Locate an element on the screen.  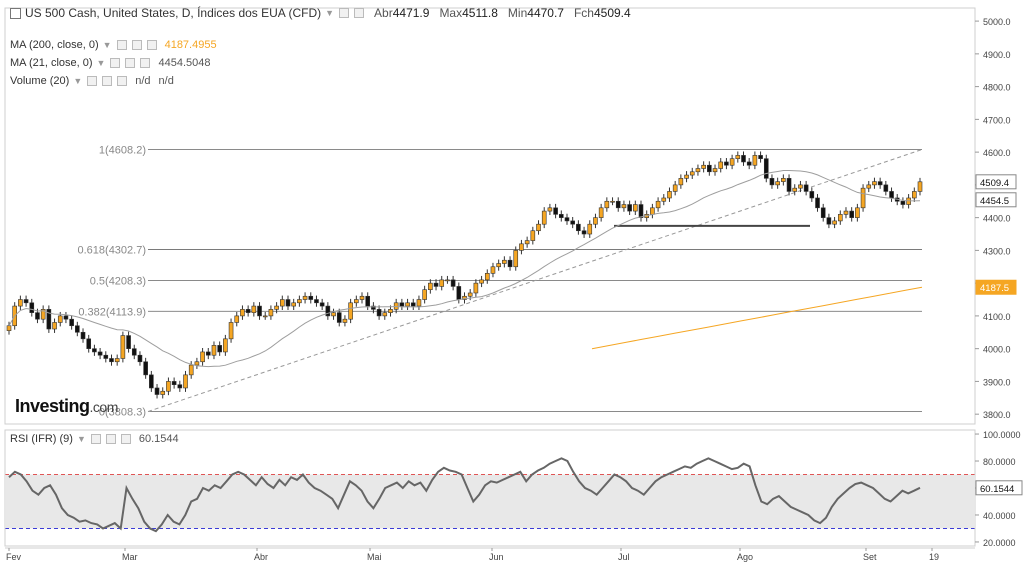
y-tick-label: 4900.0 is located at coordinates (997, 55).